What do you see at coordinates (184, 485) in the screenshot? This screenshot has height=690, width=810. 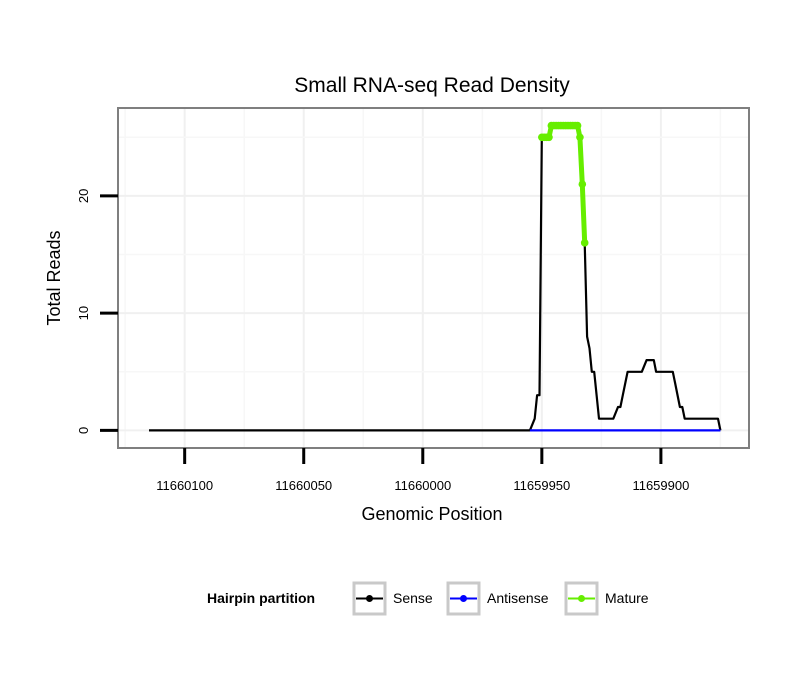 I see `x-tick-label: 11660100` at bounding box center [184, 485].